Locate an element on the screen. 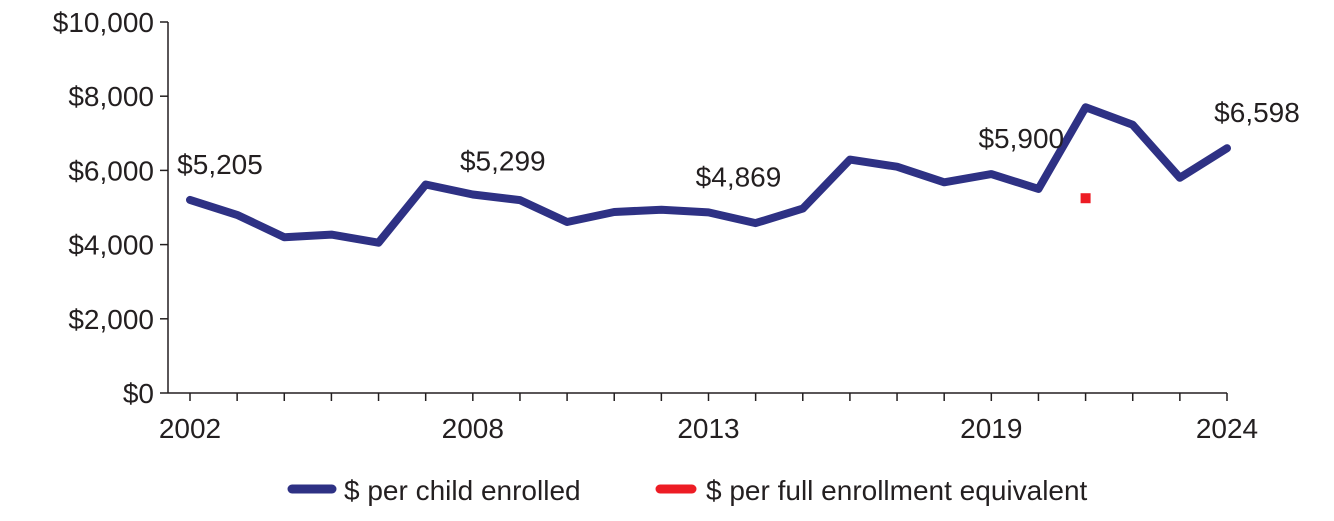  x-tick-label: 2008 is located at coordinates (473, 428).